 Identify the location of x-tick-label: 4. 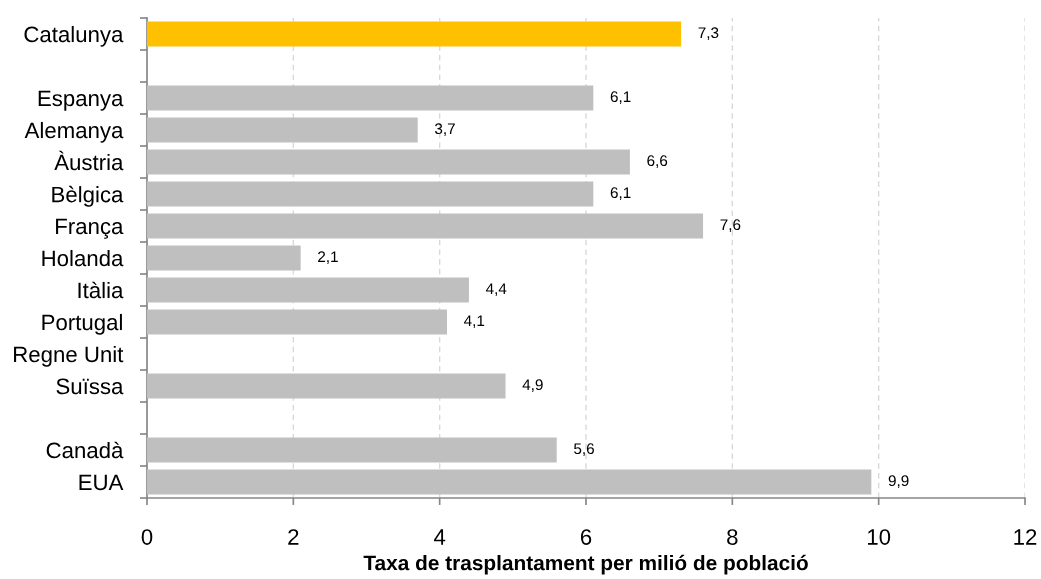
(440, 537).